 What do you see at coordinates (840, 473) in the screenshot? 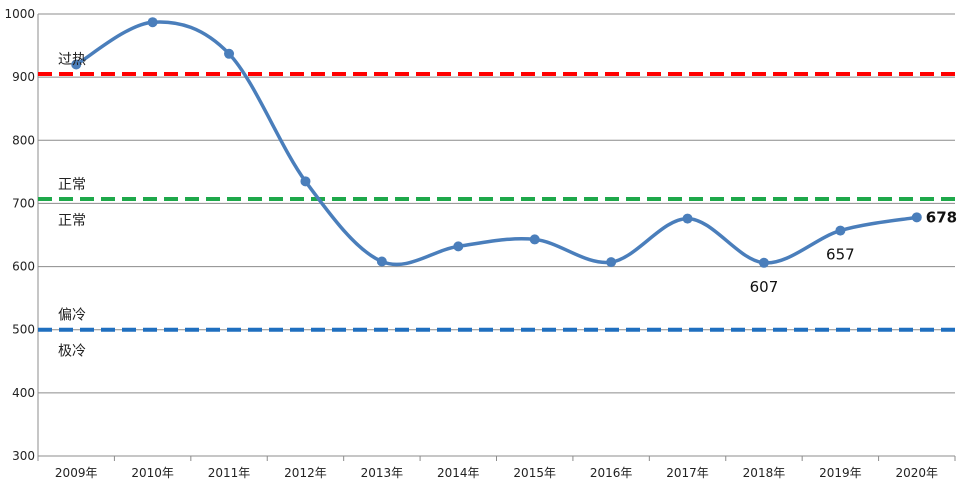
I see `x-tick-label-10: 2019年` at bounding box center [840, 473].